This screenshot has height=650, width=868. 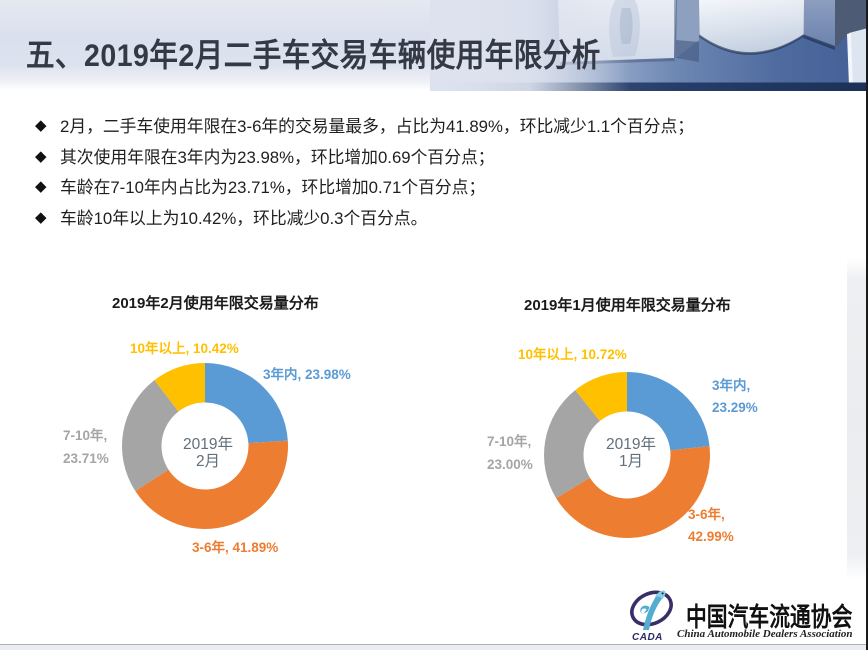 What do you see at coordinates (647, 637) in the screenshot?
I see `svg-text: CADA` at bounding box center [647, 637].